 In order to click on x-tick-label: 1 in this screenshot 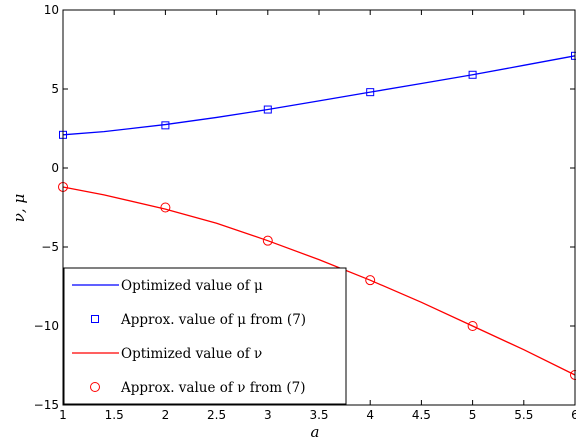, I will do `click(63, 415)`.